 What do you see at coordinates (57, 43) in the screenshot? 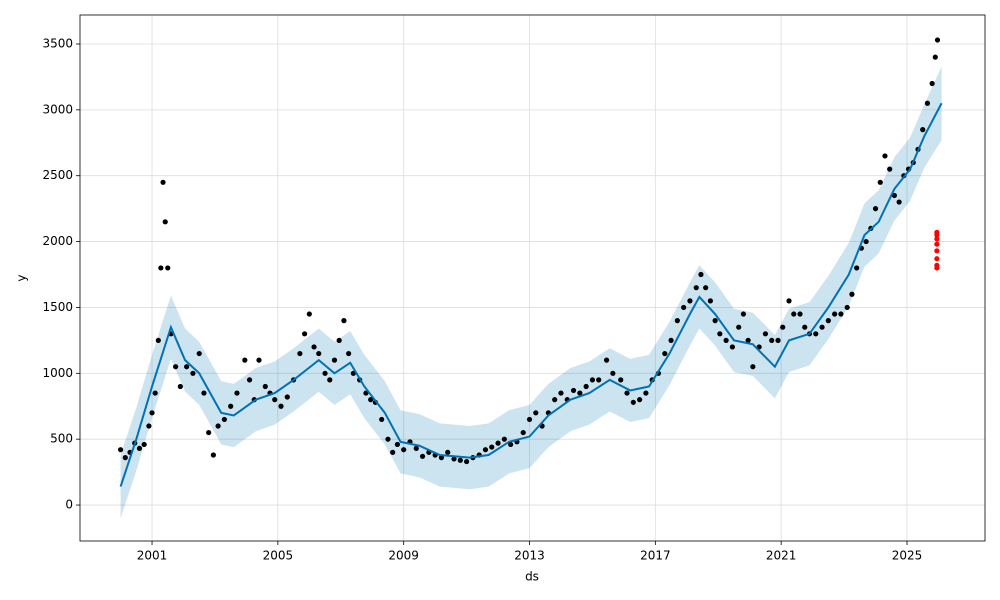
I see `y-tick-label: 3500` at bounding box center [57, 43].